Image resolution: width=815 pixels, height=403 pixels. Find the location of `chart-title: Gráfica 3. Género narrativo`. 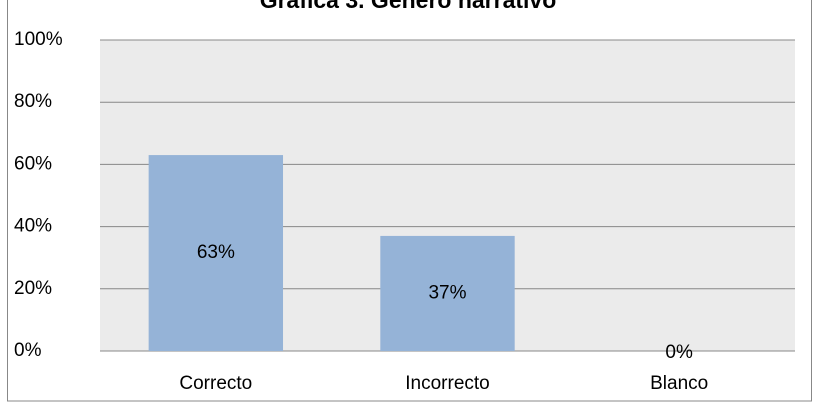

chart-title: Gráfica 3. Género narrativo is located at coordinates (408, 6).